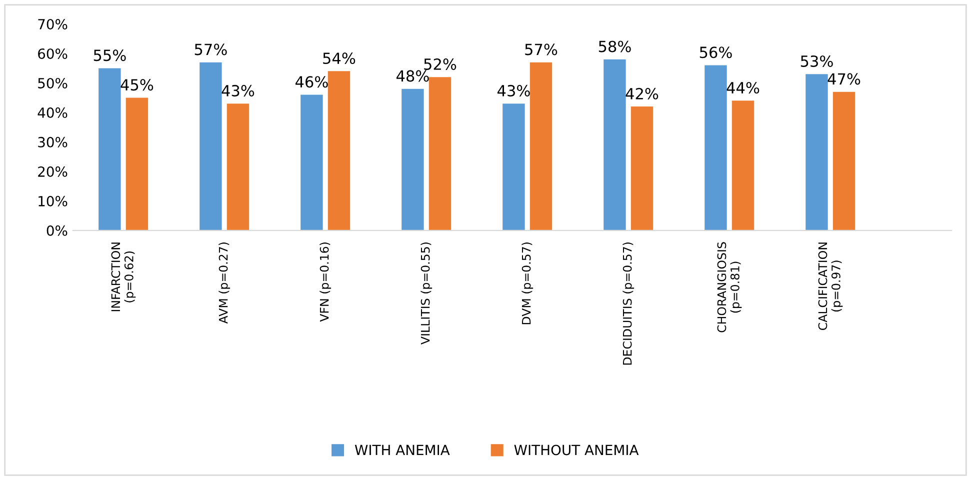  What do you see at coordinates (816, 61) in the screenshot?
I see `data-label: 53%` at bounding box center [816, 61].